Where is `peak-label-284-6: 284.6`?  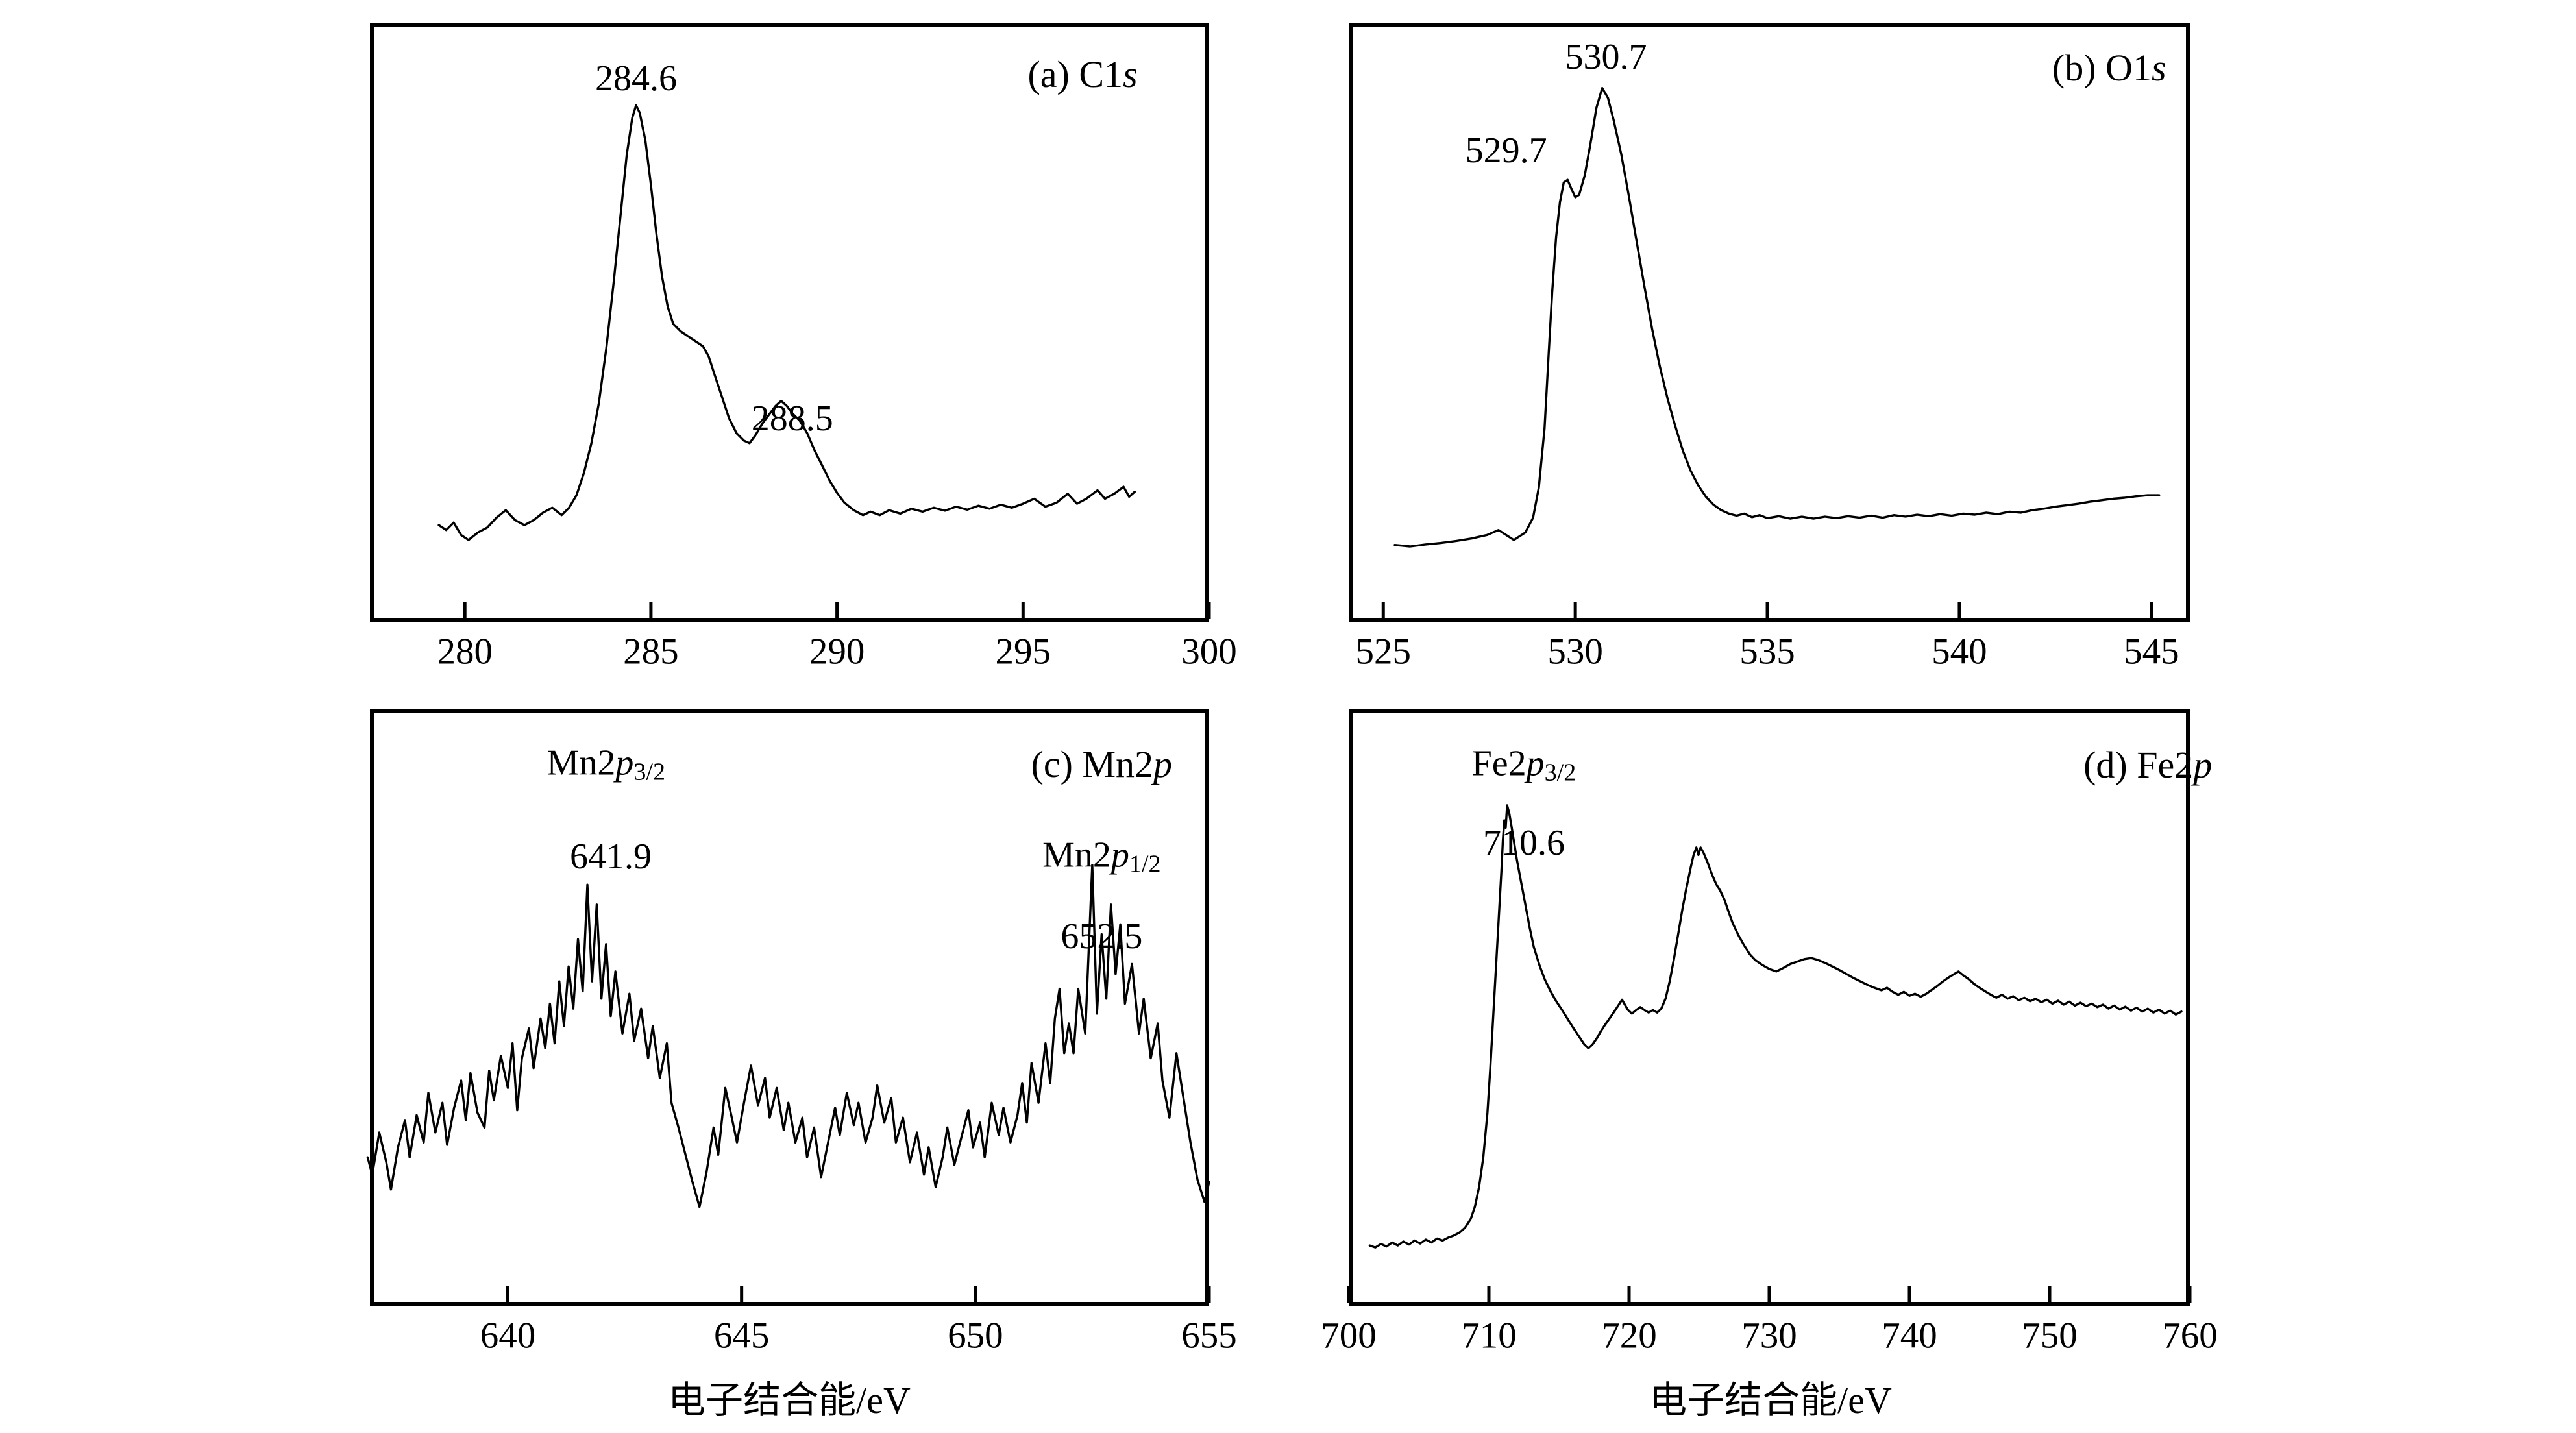 peak-label-284-6: 284.6 is located at coordinates (636, 78).